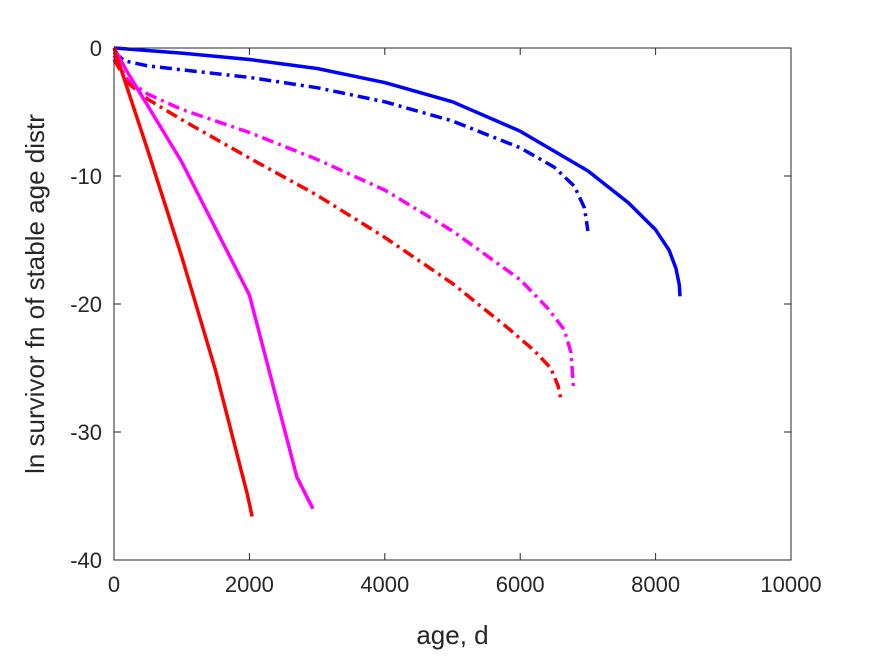  Describe the element at coordinates (86, 432) in the screenshot. I see `y-tick-label: -30` at that location.